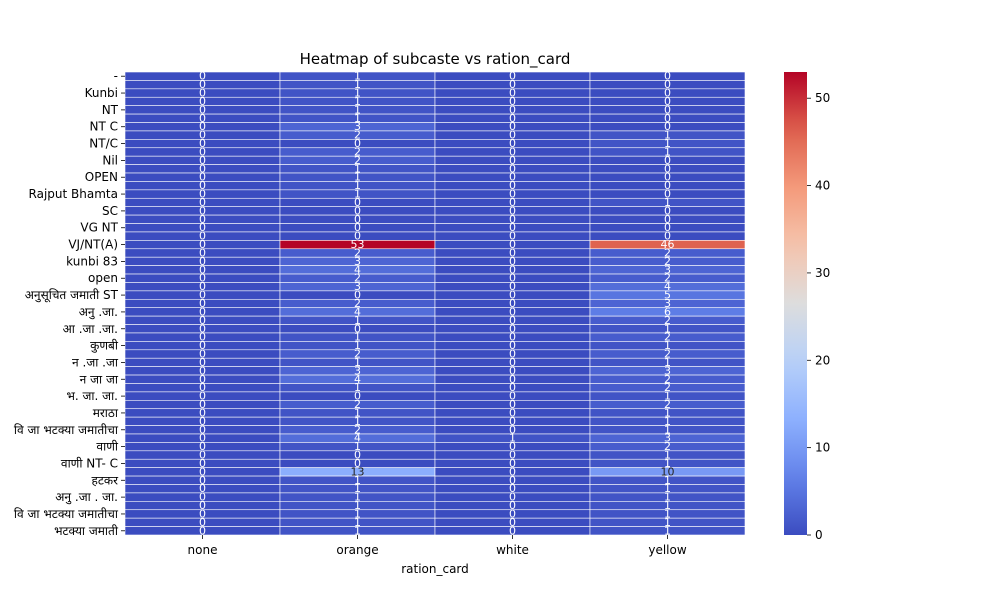 This screenshot has width=1000, height=600. What do you see at coordinates (807, 307) in the screenshot?
I see `colorbar: 0 10 20 30 40 50` at bounding box center [807, 307].